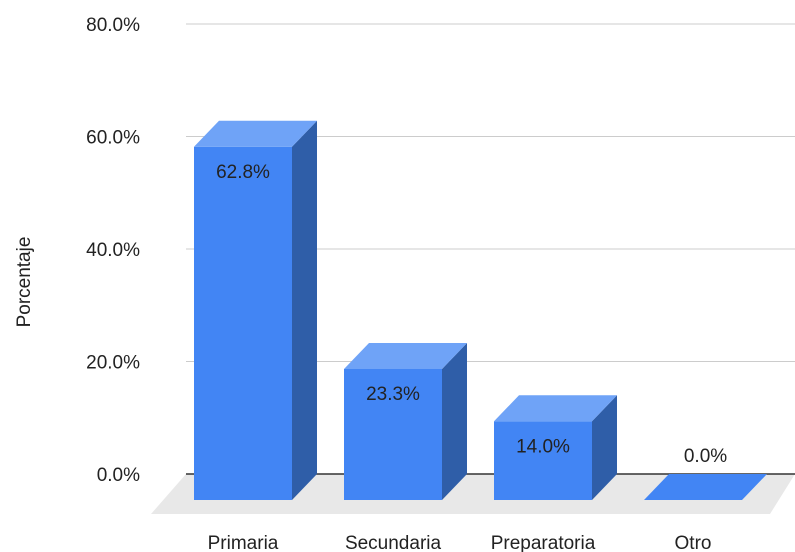 The height and width of the screenshot is (552, 795). I want to click on bar: 23.3%, so click(405, 421).